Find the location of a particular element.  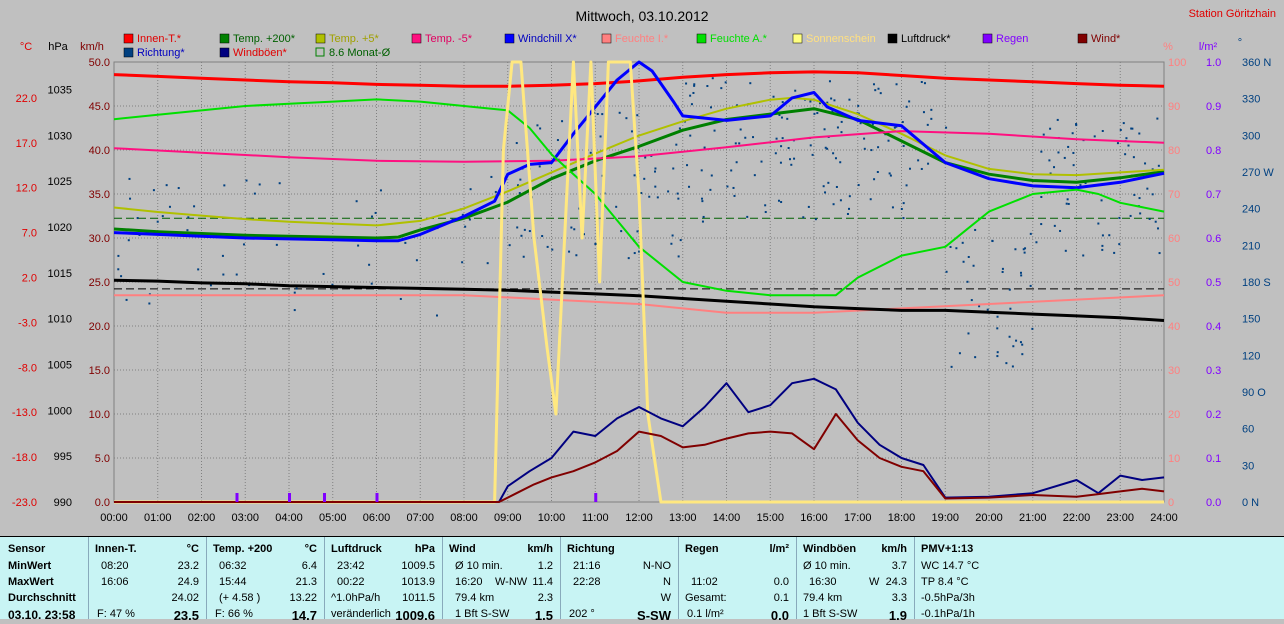

wind-distance: 79.4 km is located at coordinates (475, 598).